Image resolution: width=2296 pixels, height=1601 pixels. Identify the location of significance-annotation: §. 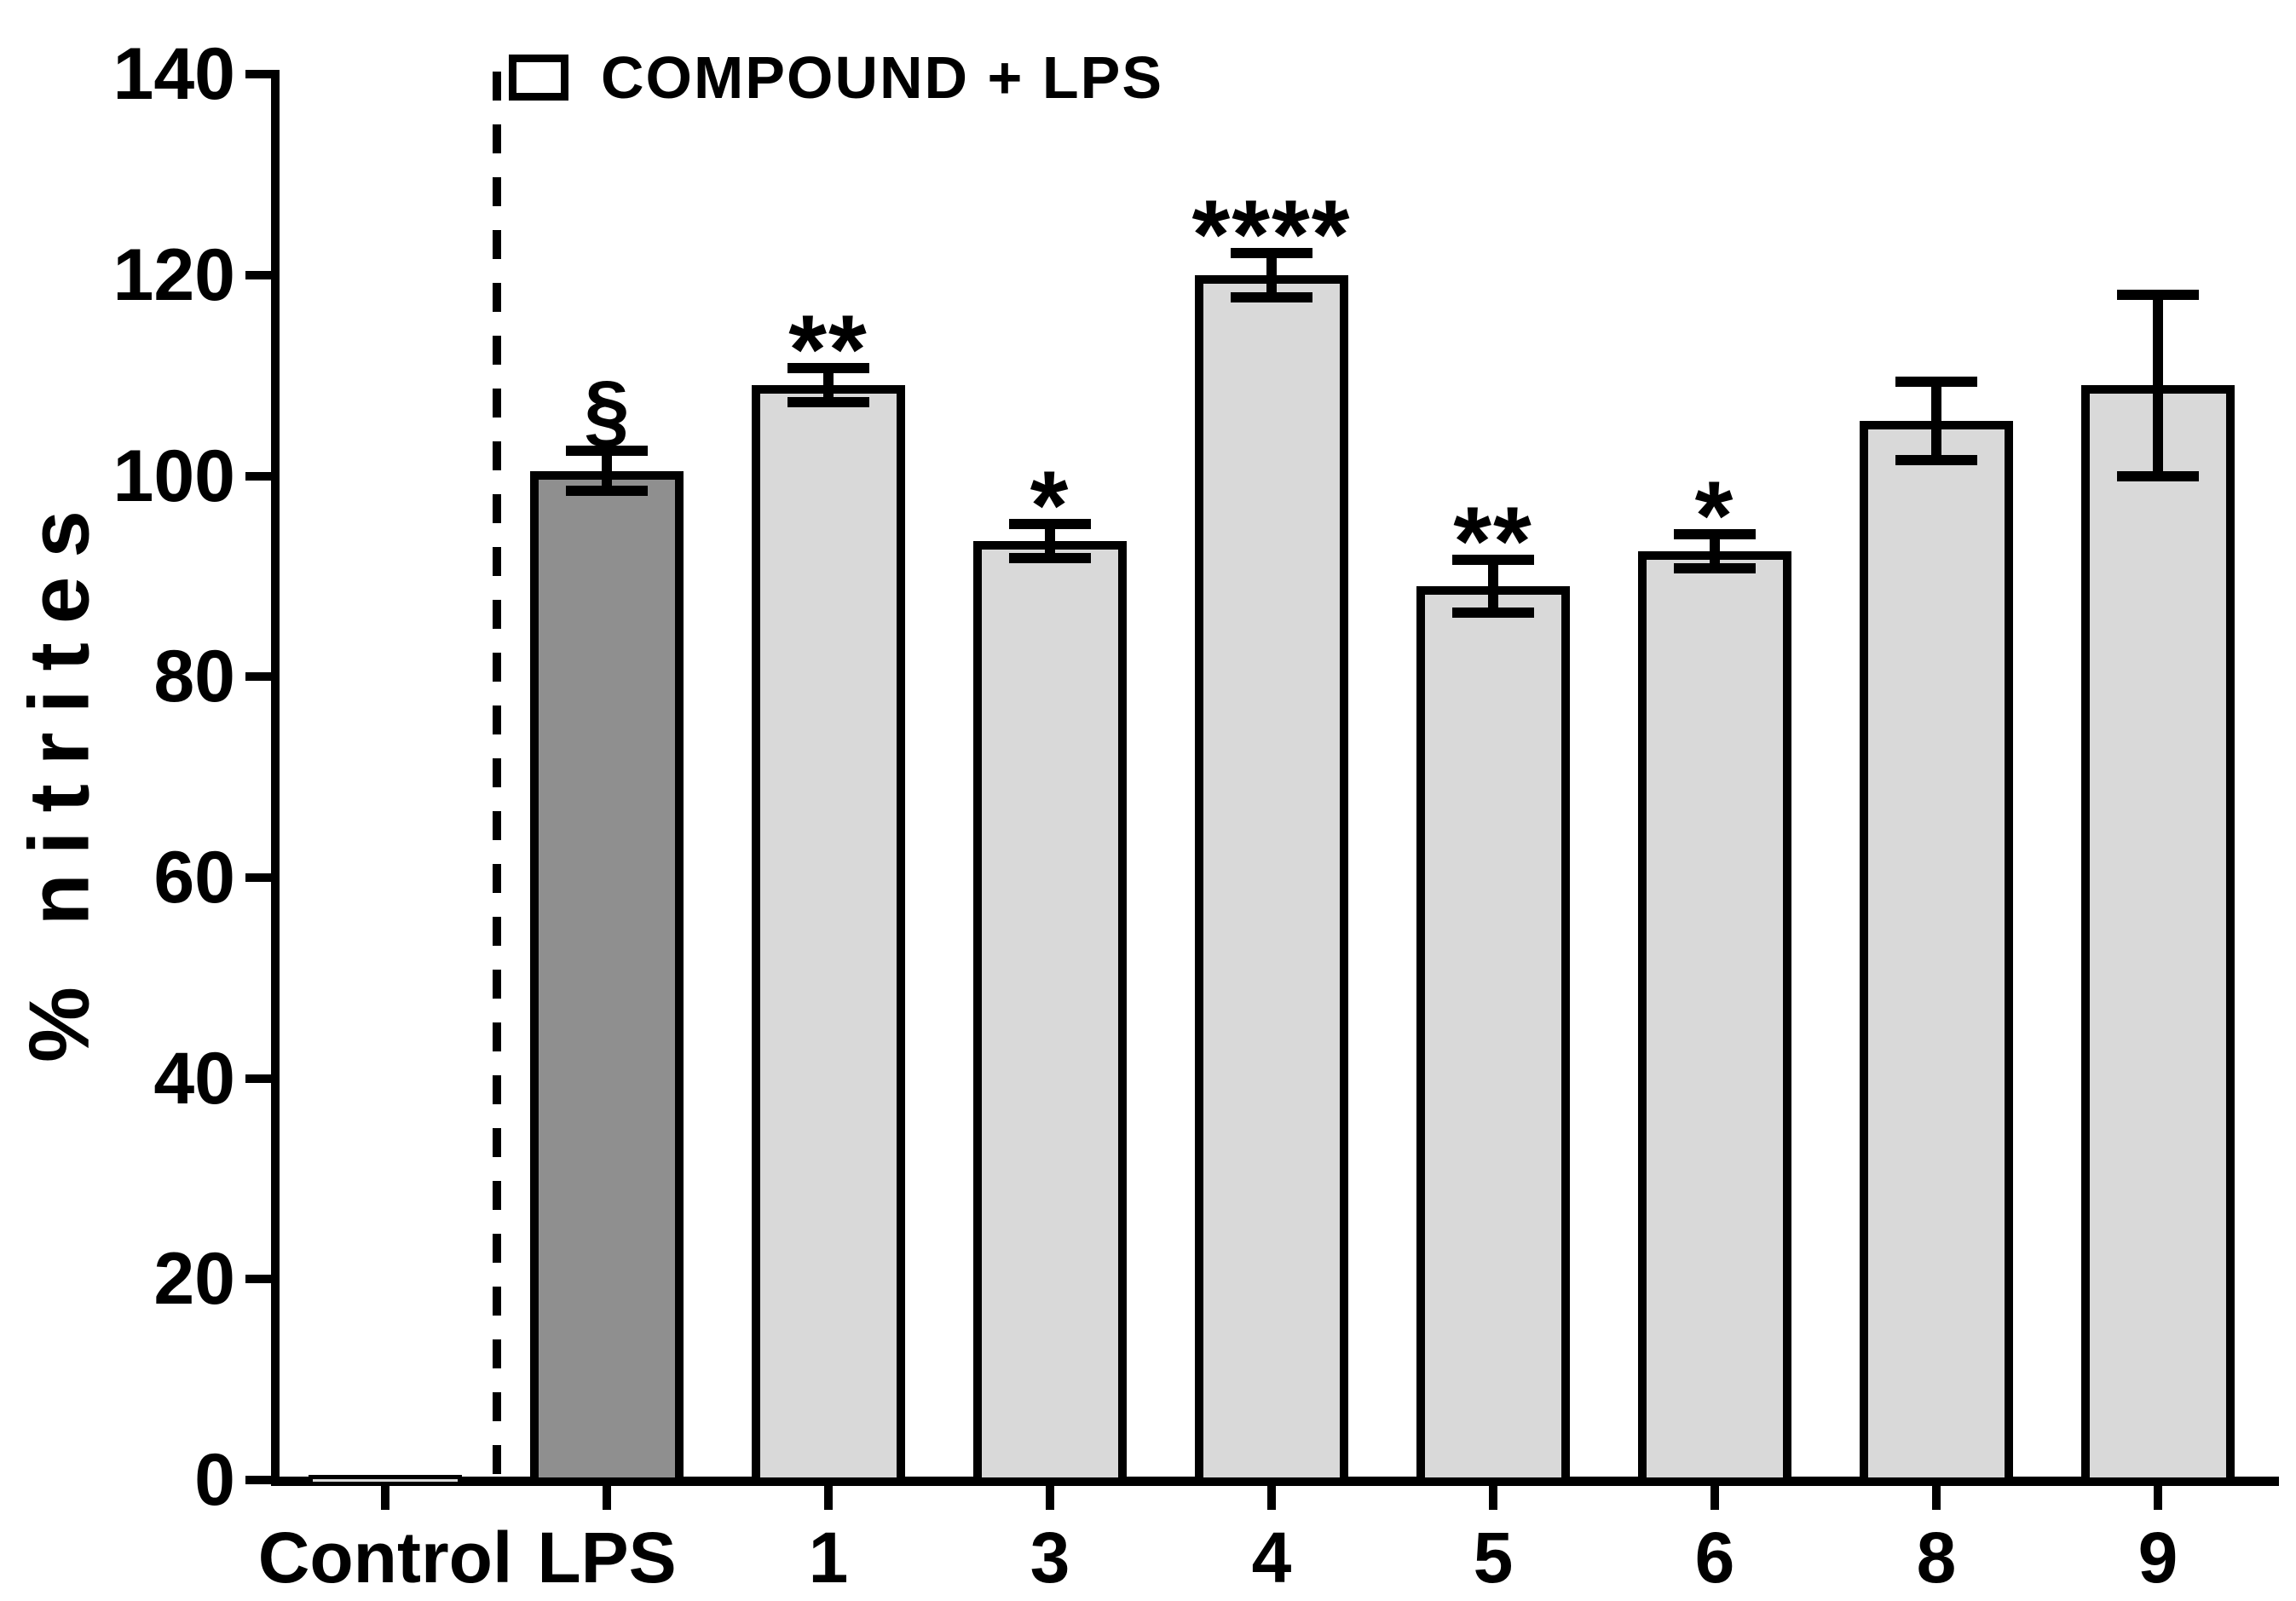
(607, 410).